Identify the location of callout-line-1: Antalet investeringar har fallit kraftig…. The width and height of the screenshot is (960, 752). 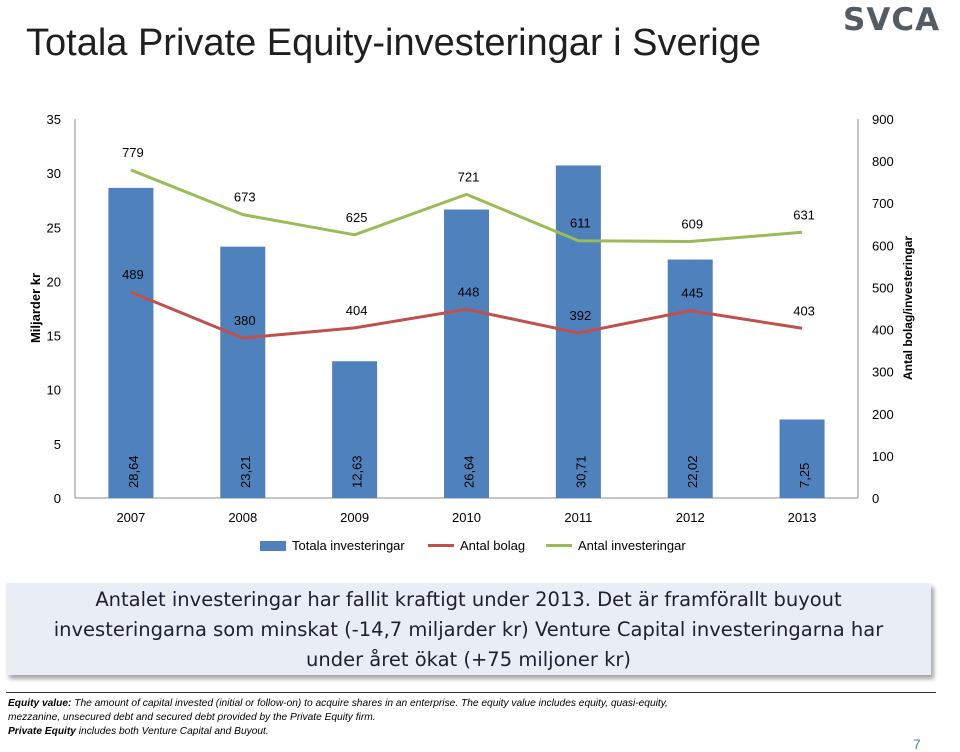
(468, 599).